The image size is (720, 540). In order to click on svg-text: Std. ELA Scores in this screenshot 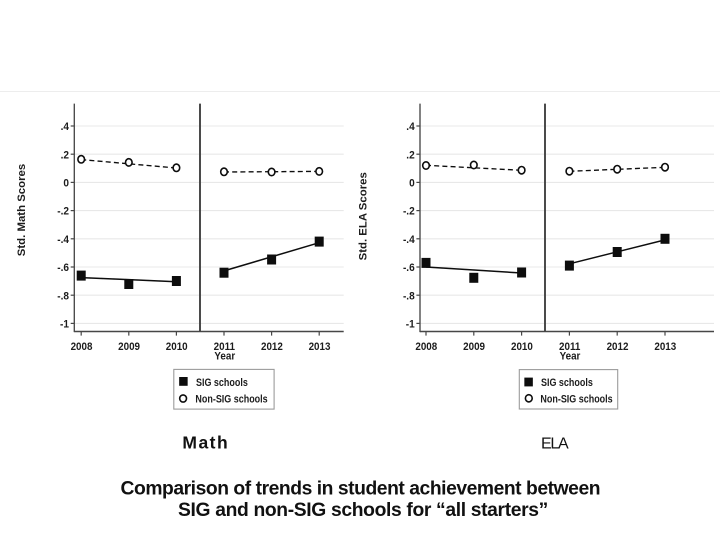, I will do `click(363, 216)`.